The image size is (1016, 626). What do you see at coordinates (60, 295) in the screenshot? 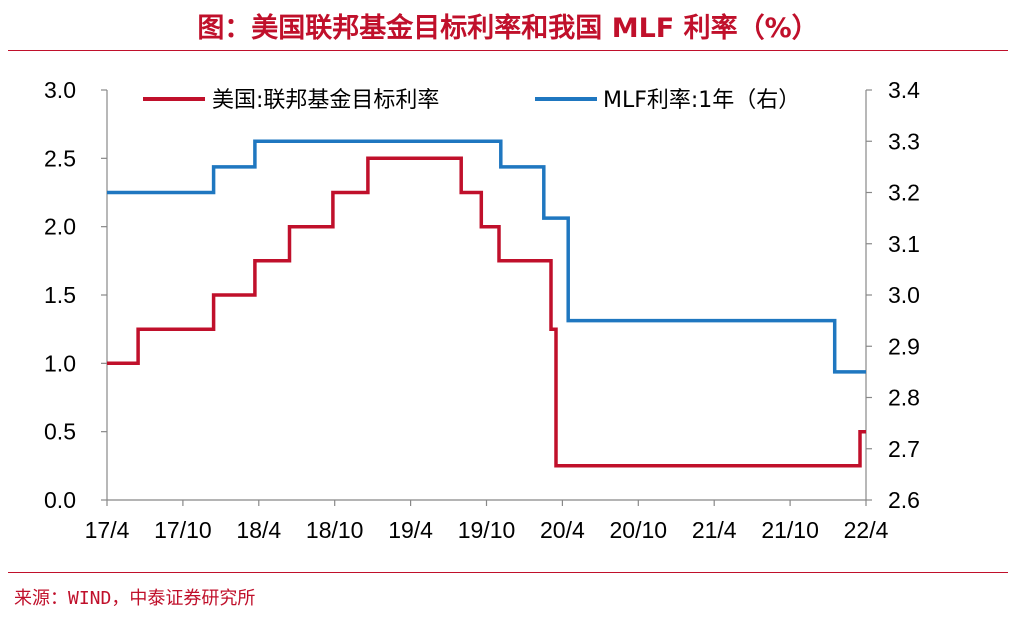
I see `left-y-tick-label: 1.5` at bounding box center [60, 295].